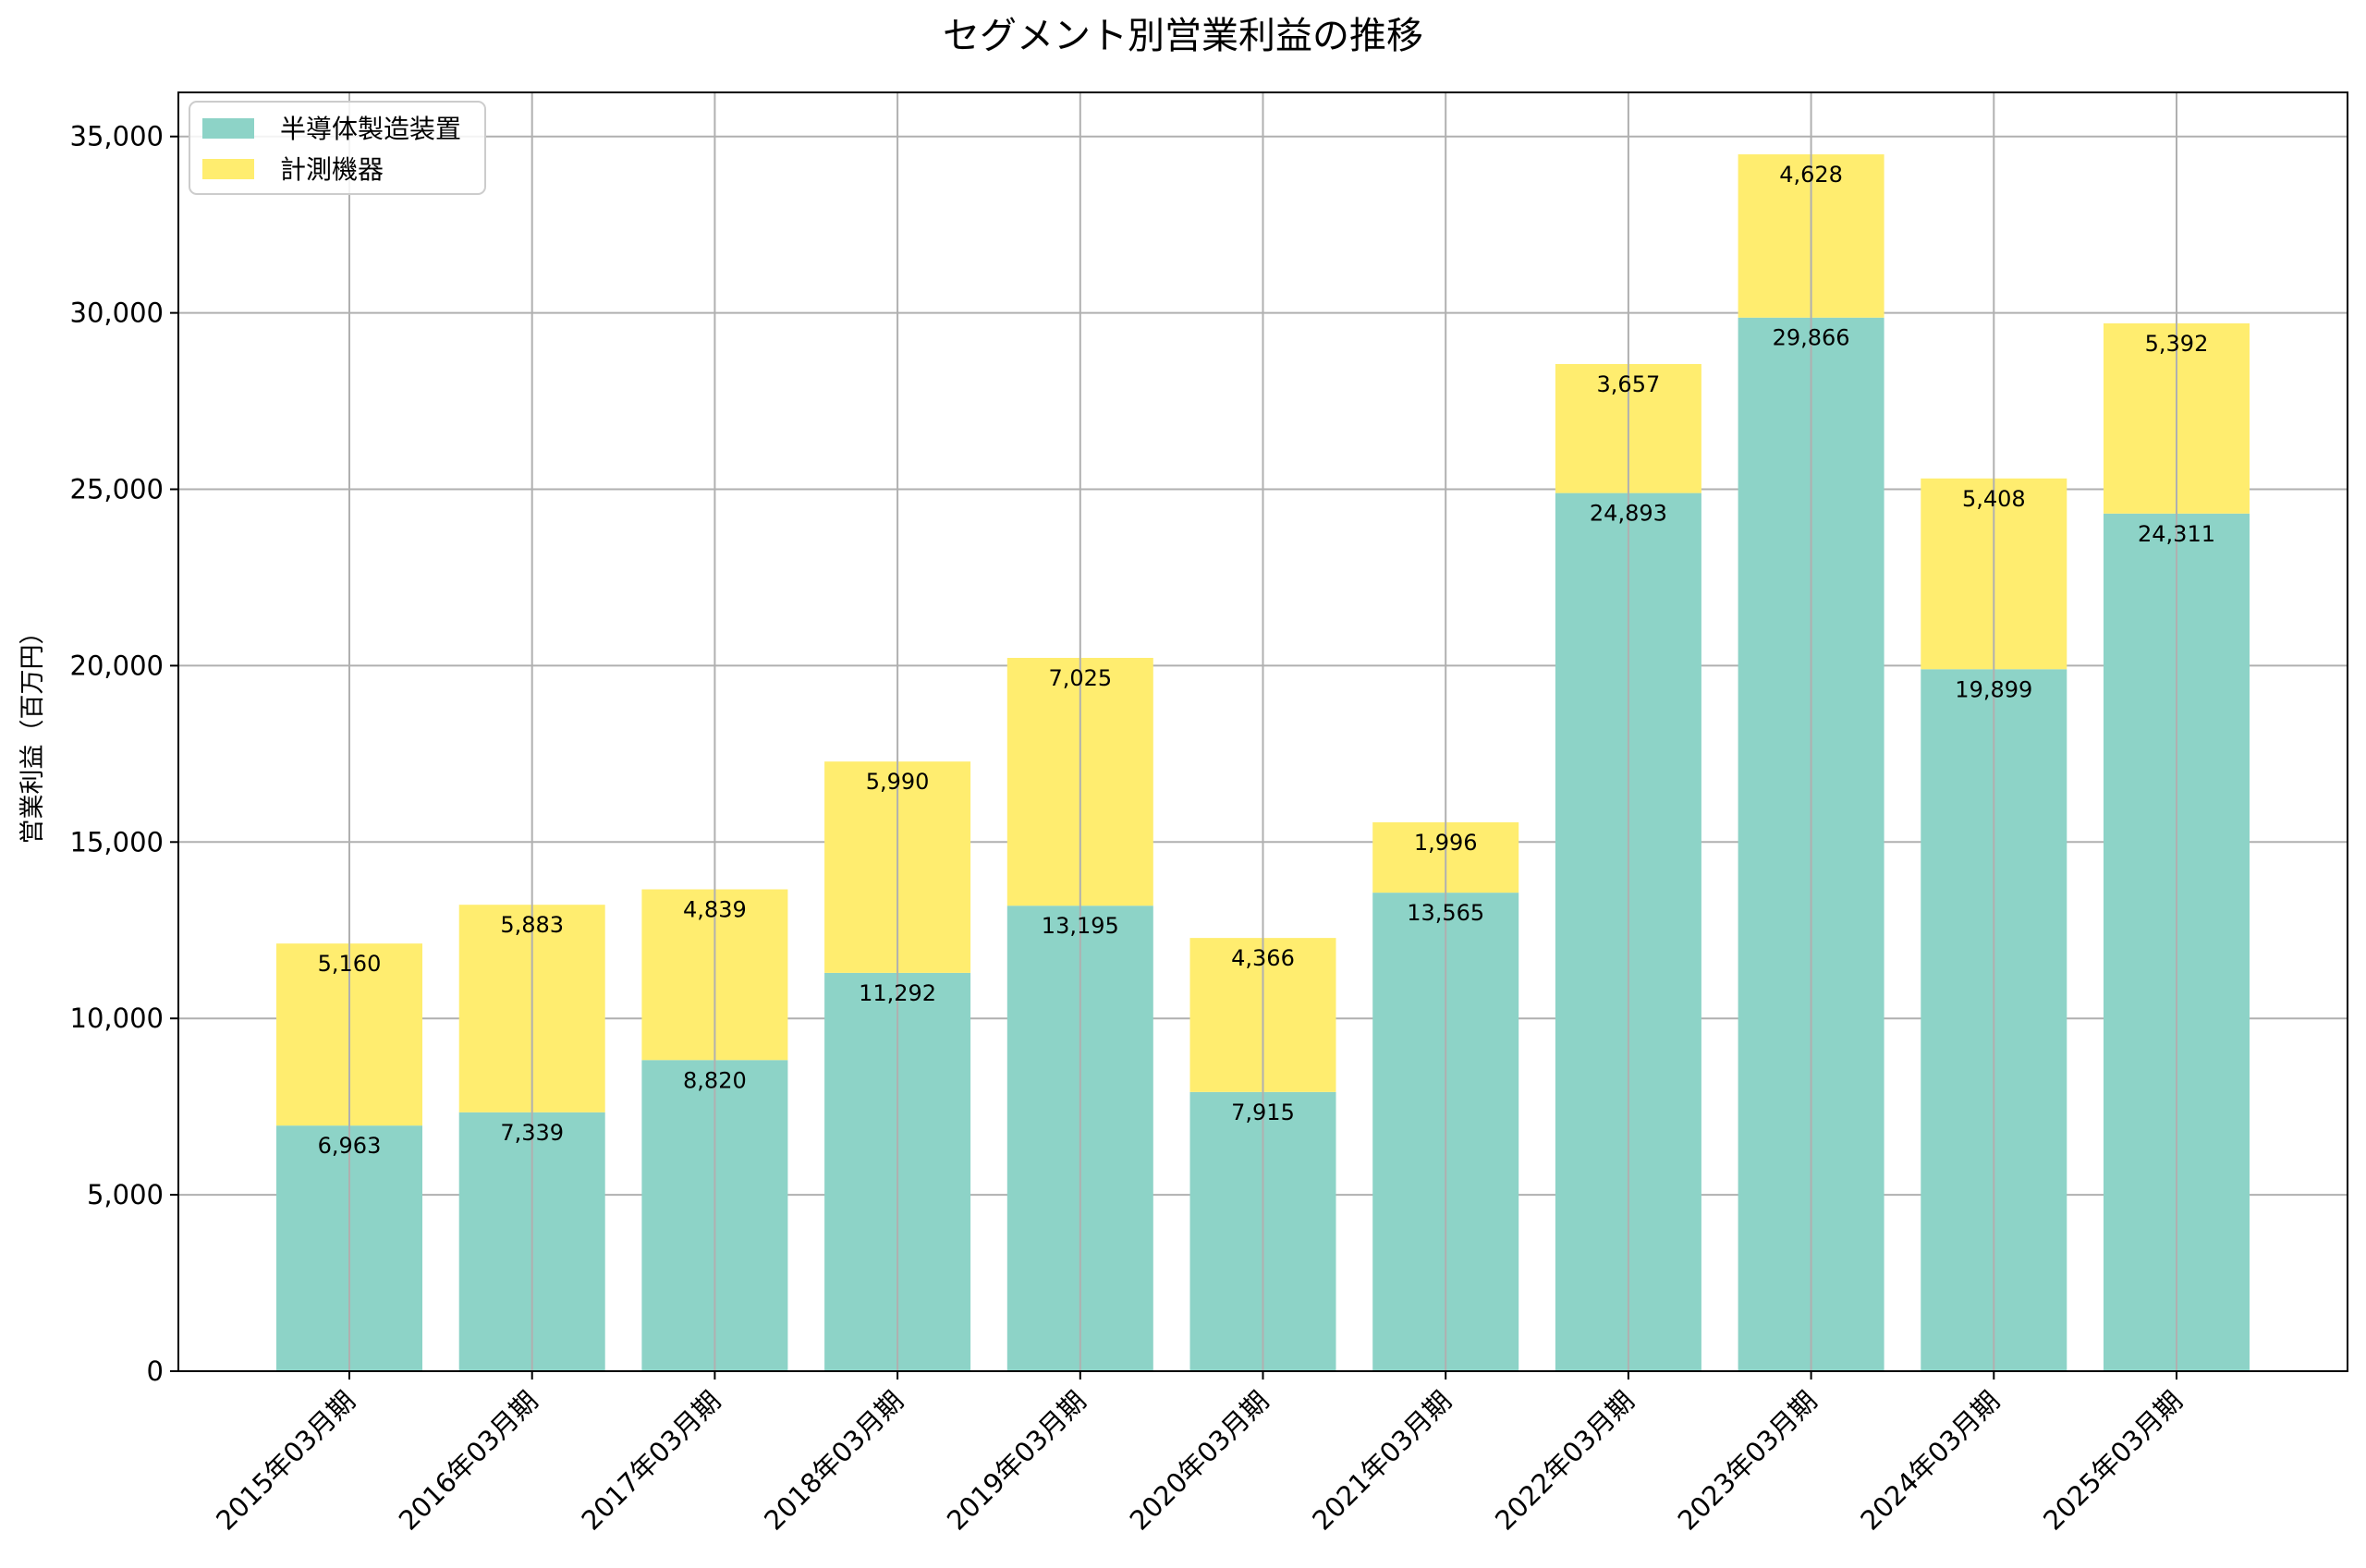  Describe the element at coordinates (1445, 913) in the screenshot. I see `data-label-semiconductor: 13,565` at that location.